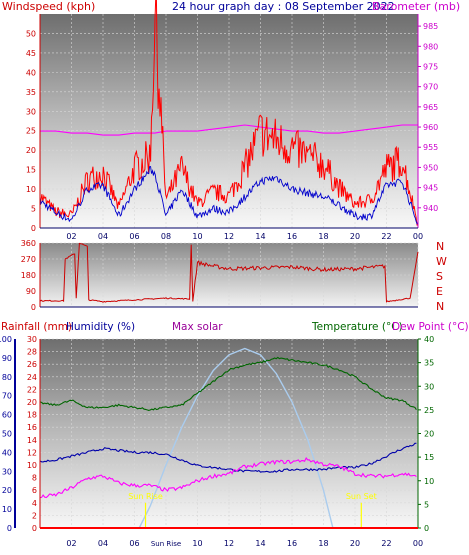 Image resolution: width=469 pixels, height=555 pixels. I want to click on wind-y-tick-label: 40, so click(31, 72).